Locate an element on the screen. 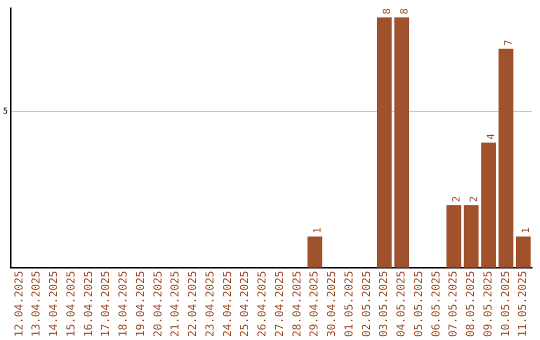 Image resolution: width=540 pixels, height=340 pixels. x-tick-label: 16.04.2025 is located at coordinates (88, 304).